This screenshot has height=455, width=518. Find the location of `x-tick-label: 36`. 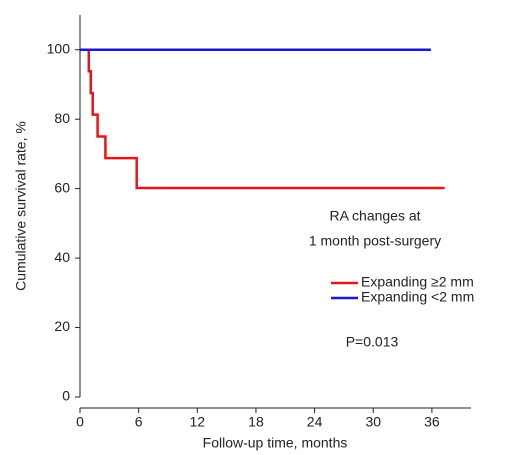

x-tick-label: 36 is located at coordinates (432, 422).